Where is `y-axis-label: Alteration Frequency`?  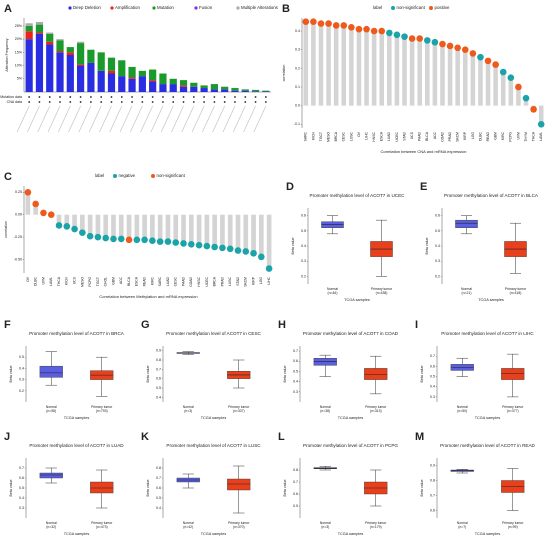 y-axis-label: Alteration Frequency is located at coordinates (7, 54).